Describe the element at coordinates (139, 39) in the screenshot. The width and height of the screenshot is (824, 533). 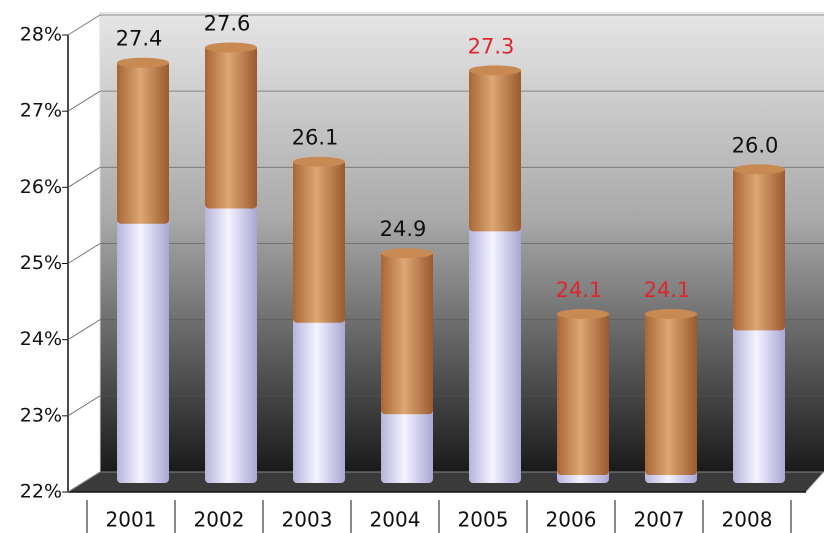
I see `value-label: 27.4` at that location.